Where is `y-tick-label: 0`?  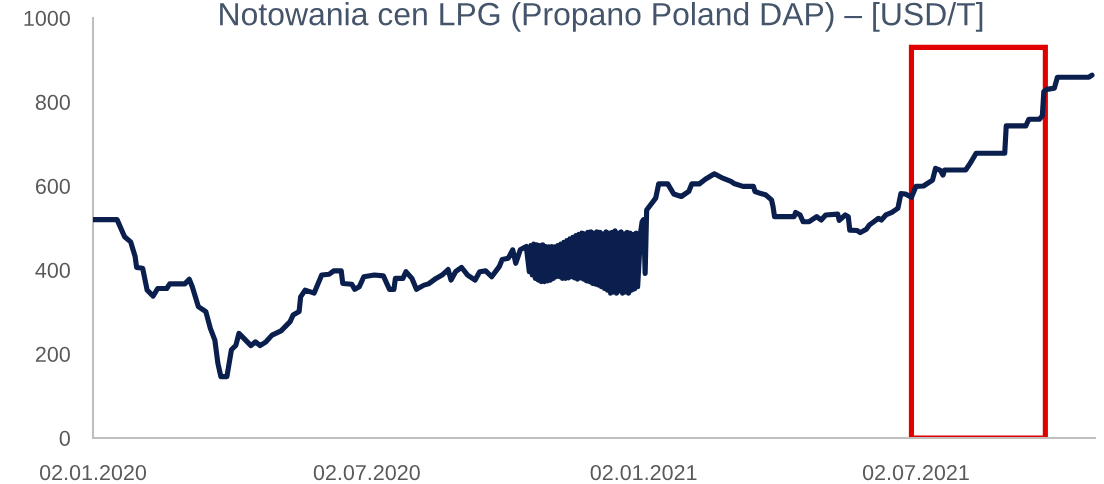 y-tick-label: 0 is located at coordinates (64, 438).